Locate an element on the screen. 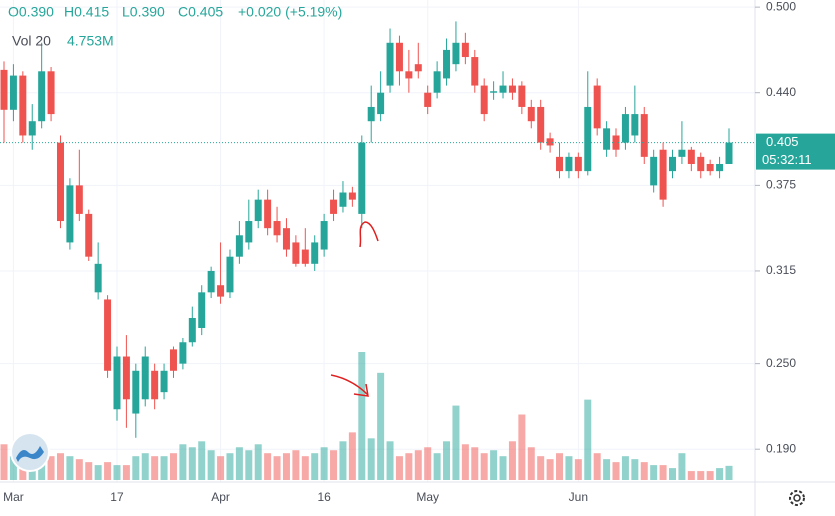 This screenshot has height=516, width=835. logo-circle is located at coordinates (30, 452).